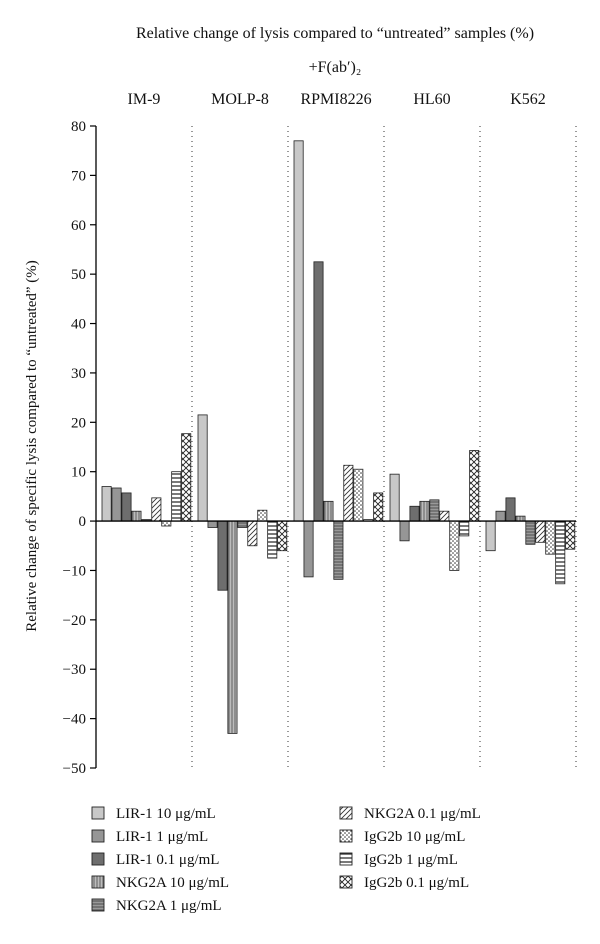 The width and height of the screenshot is (600, 944). What do you see at coordinates (172, 883) in the screenshot?
I see `legend-label: NKG2A 10 μg/mL` at bounding box center [172, 883].